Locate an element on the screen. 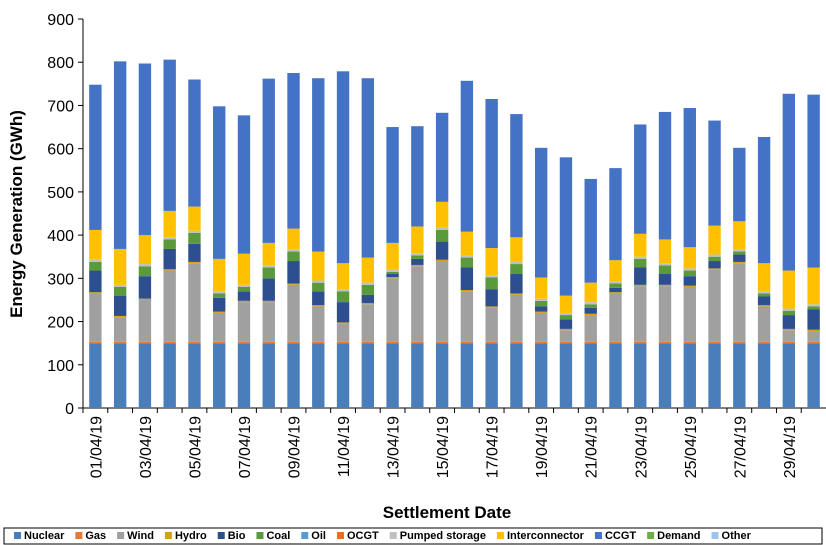 The image size is (826, 545). x-tick-label: 07/04/19 is located at coordinates (245, 447).